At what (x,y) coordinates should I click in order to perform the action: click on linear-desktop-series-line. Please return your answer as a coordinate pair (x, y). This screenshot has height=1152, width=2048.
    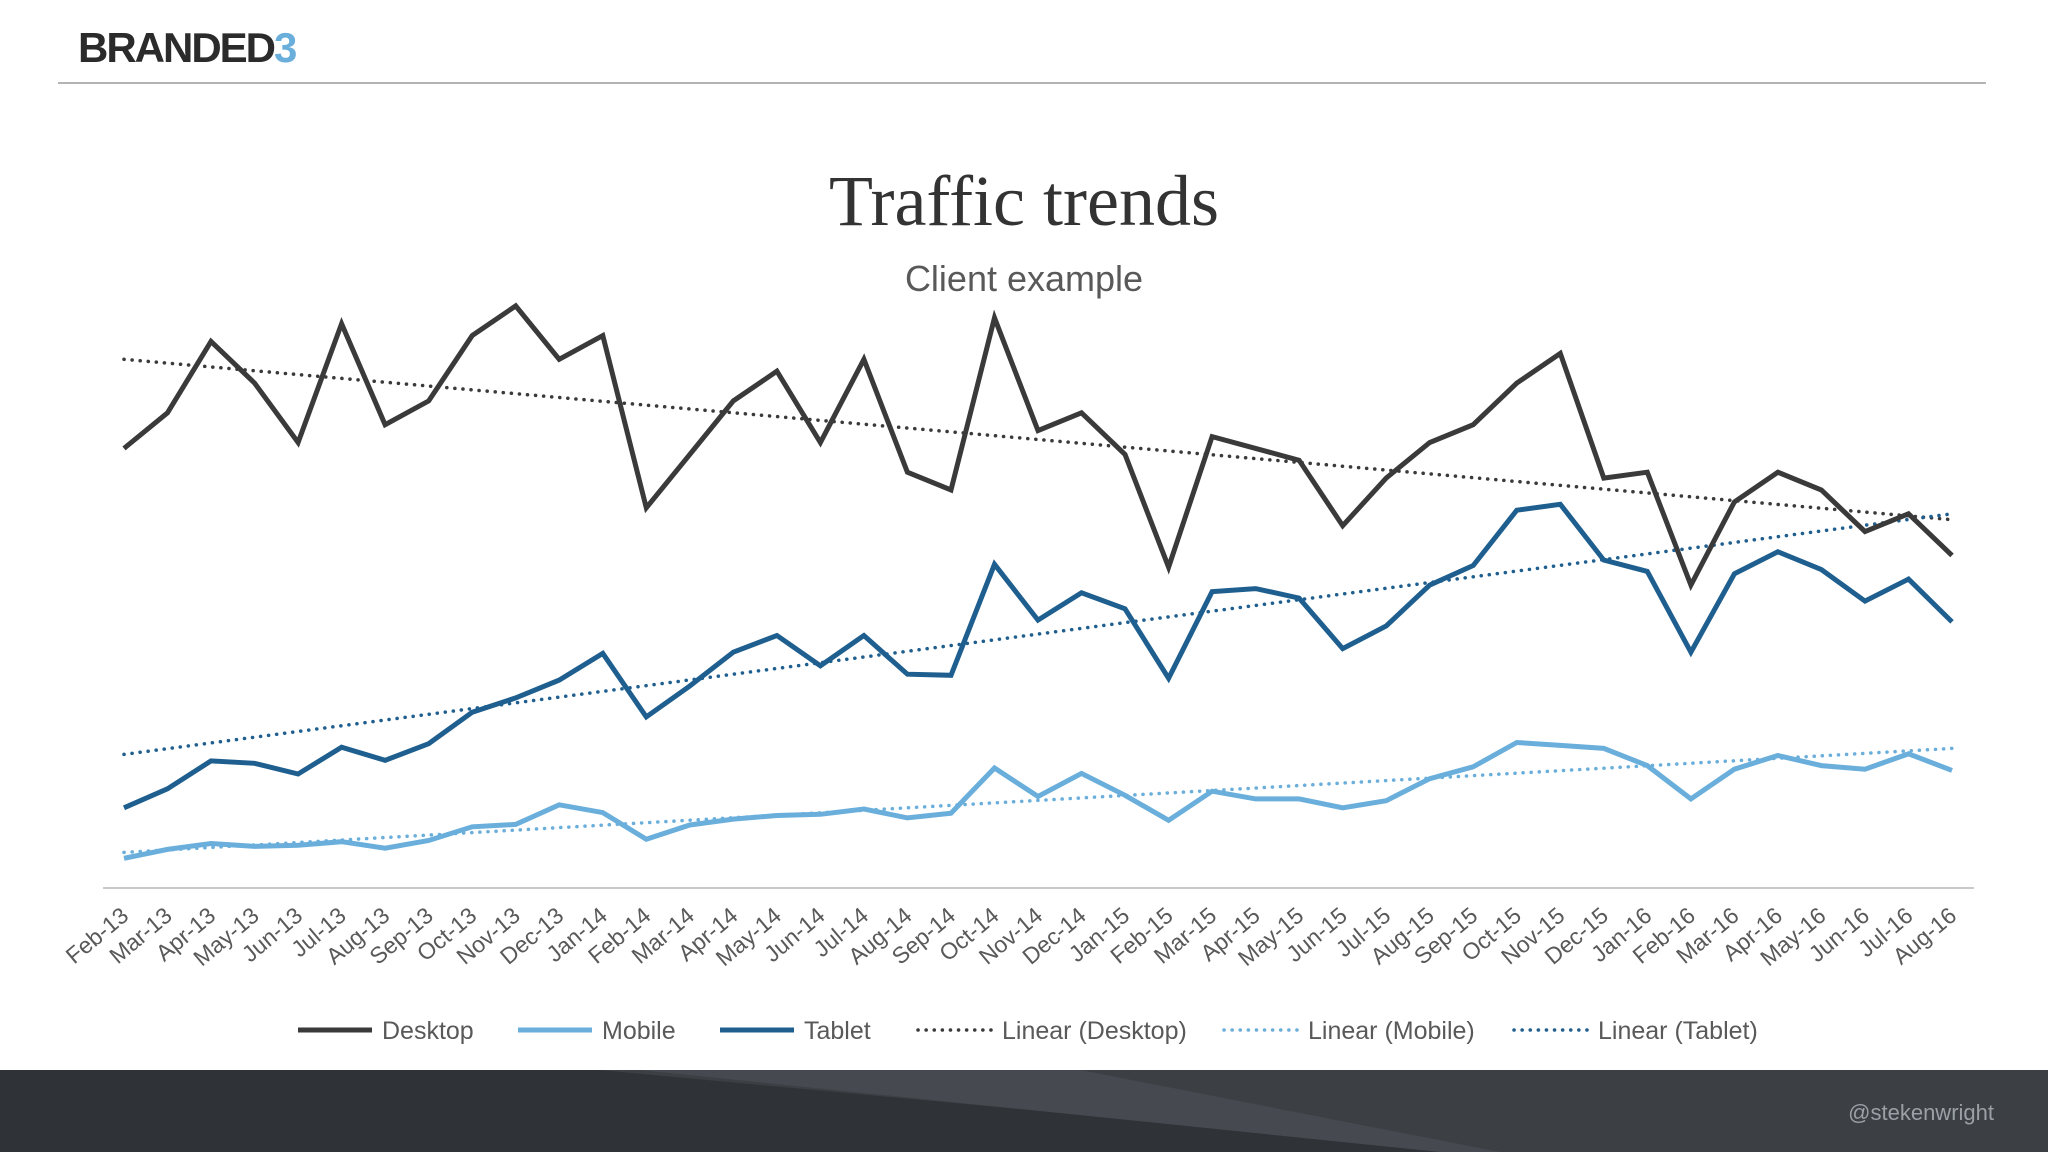
    Looking at the image, I should click on (1038, 439).